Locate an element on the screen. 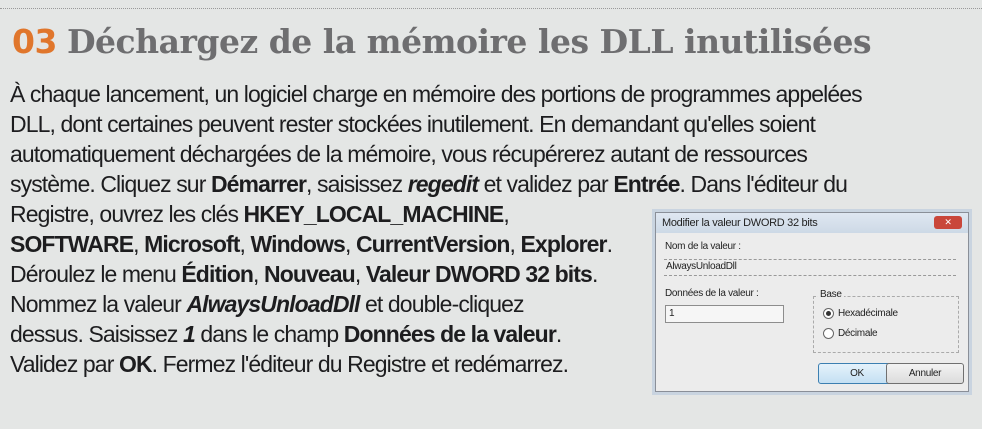 This screenshot has width=982, height=429. text-segment: et double-cliquez is located at coordinates (442, 304).